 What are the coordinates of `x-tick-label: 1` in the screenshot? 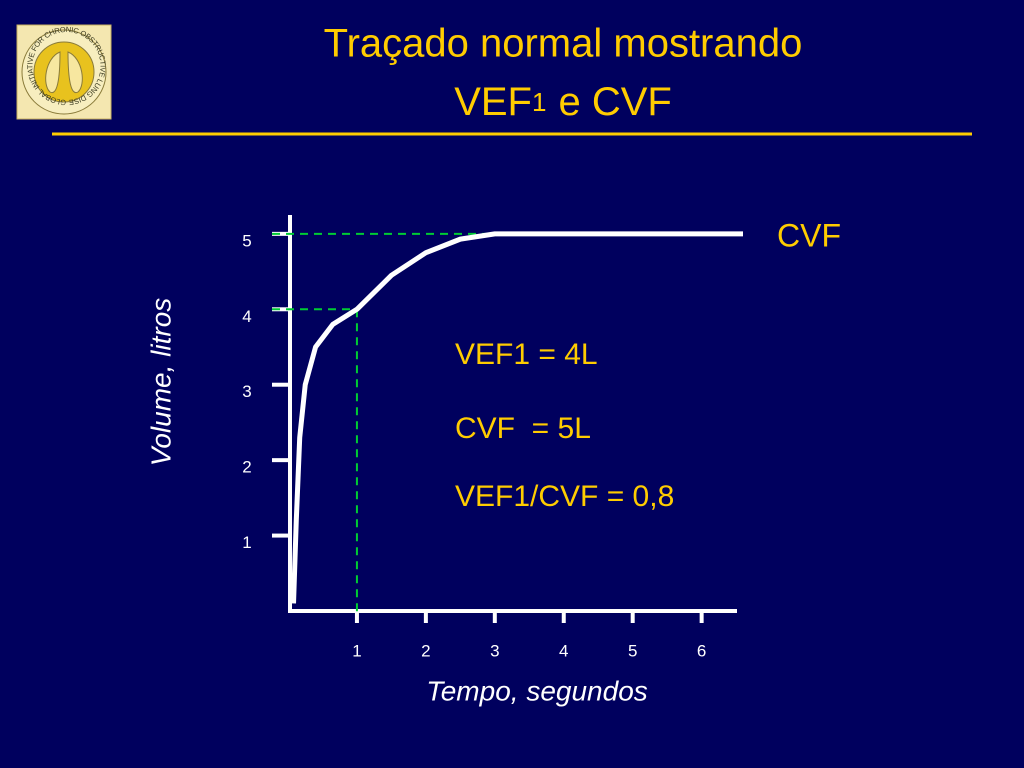 It's located at (356, 650).